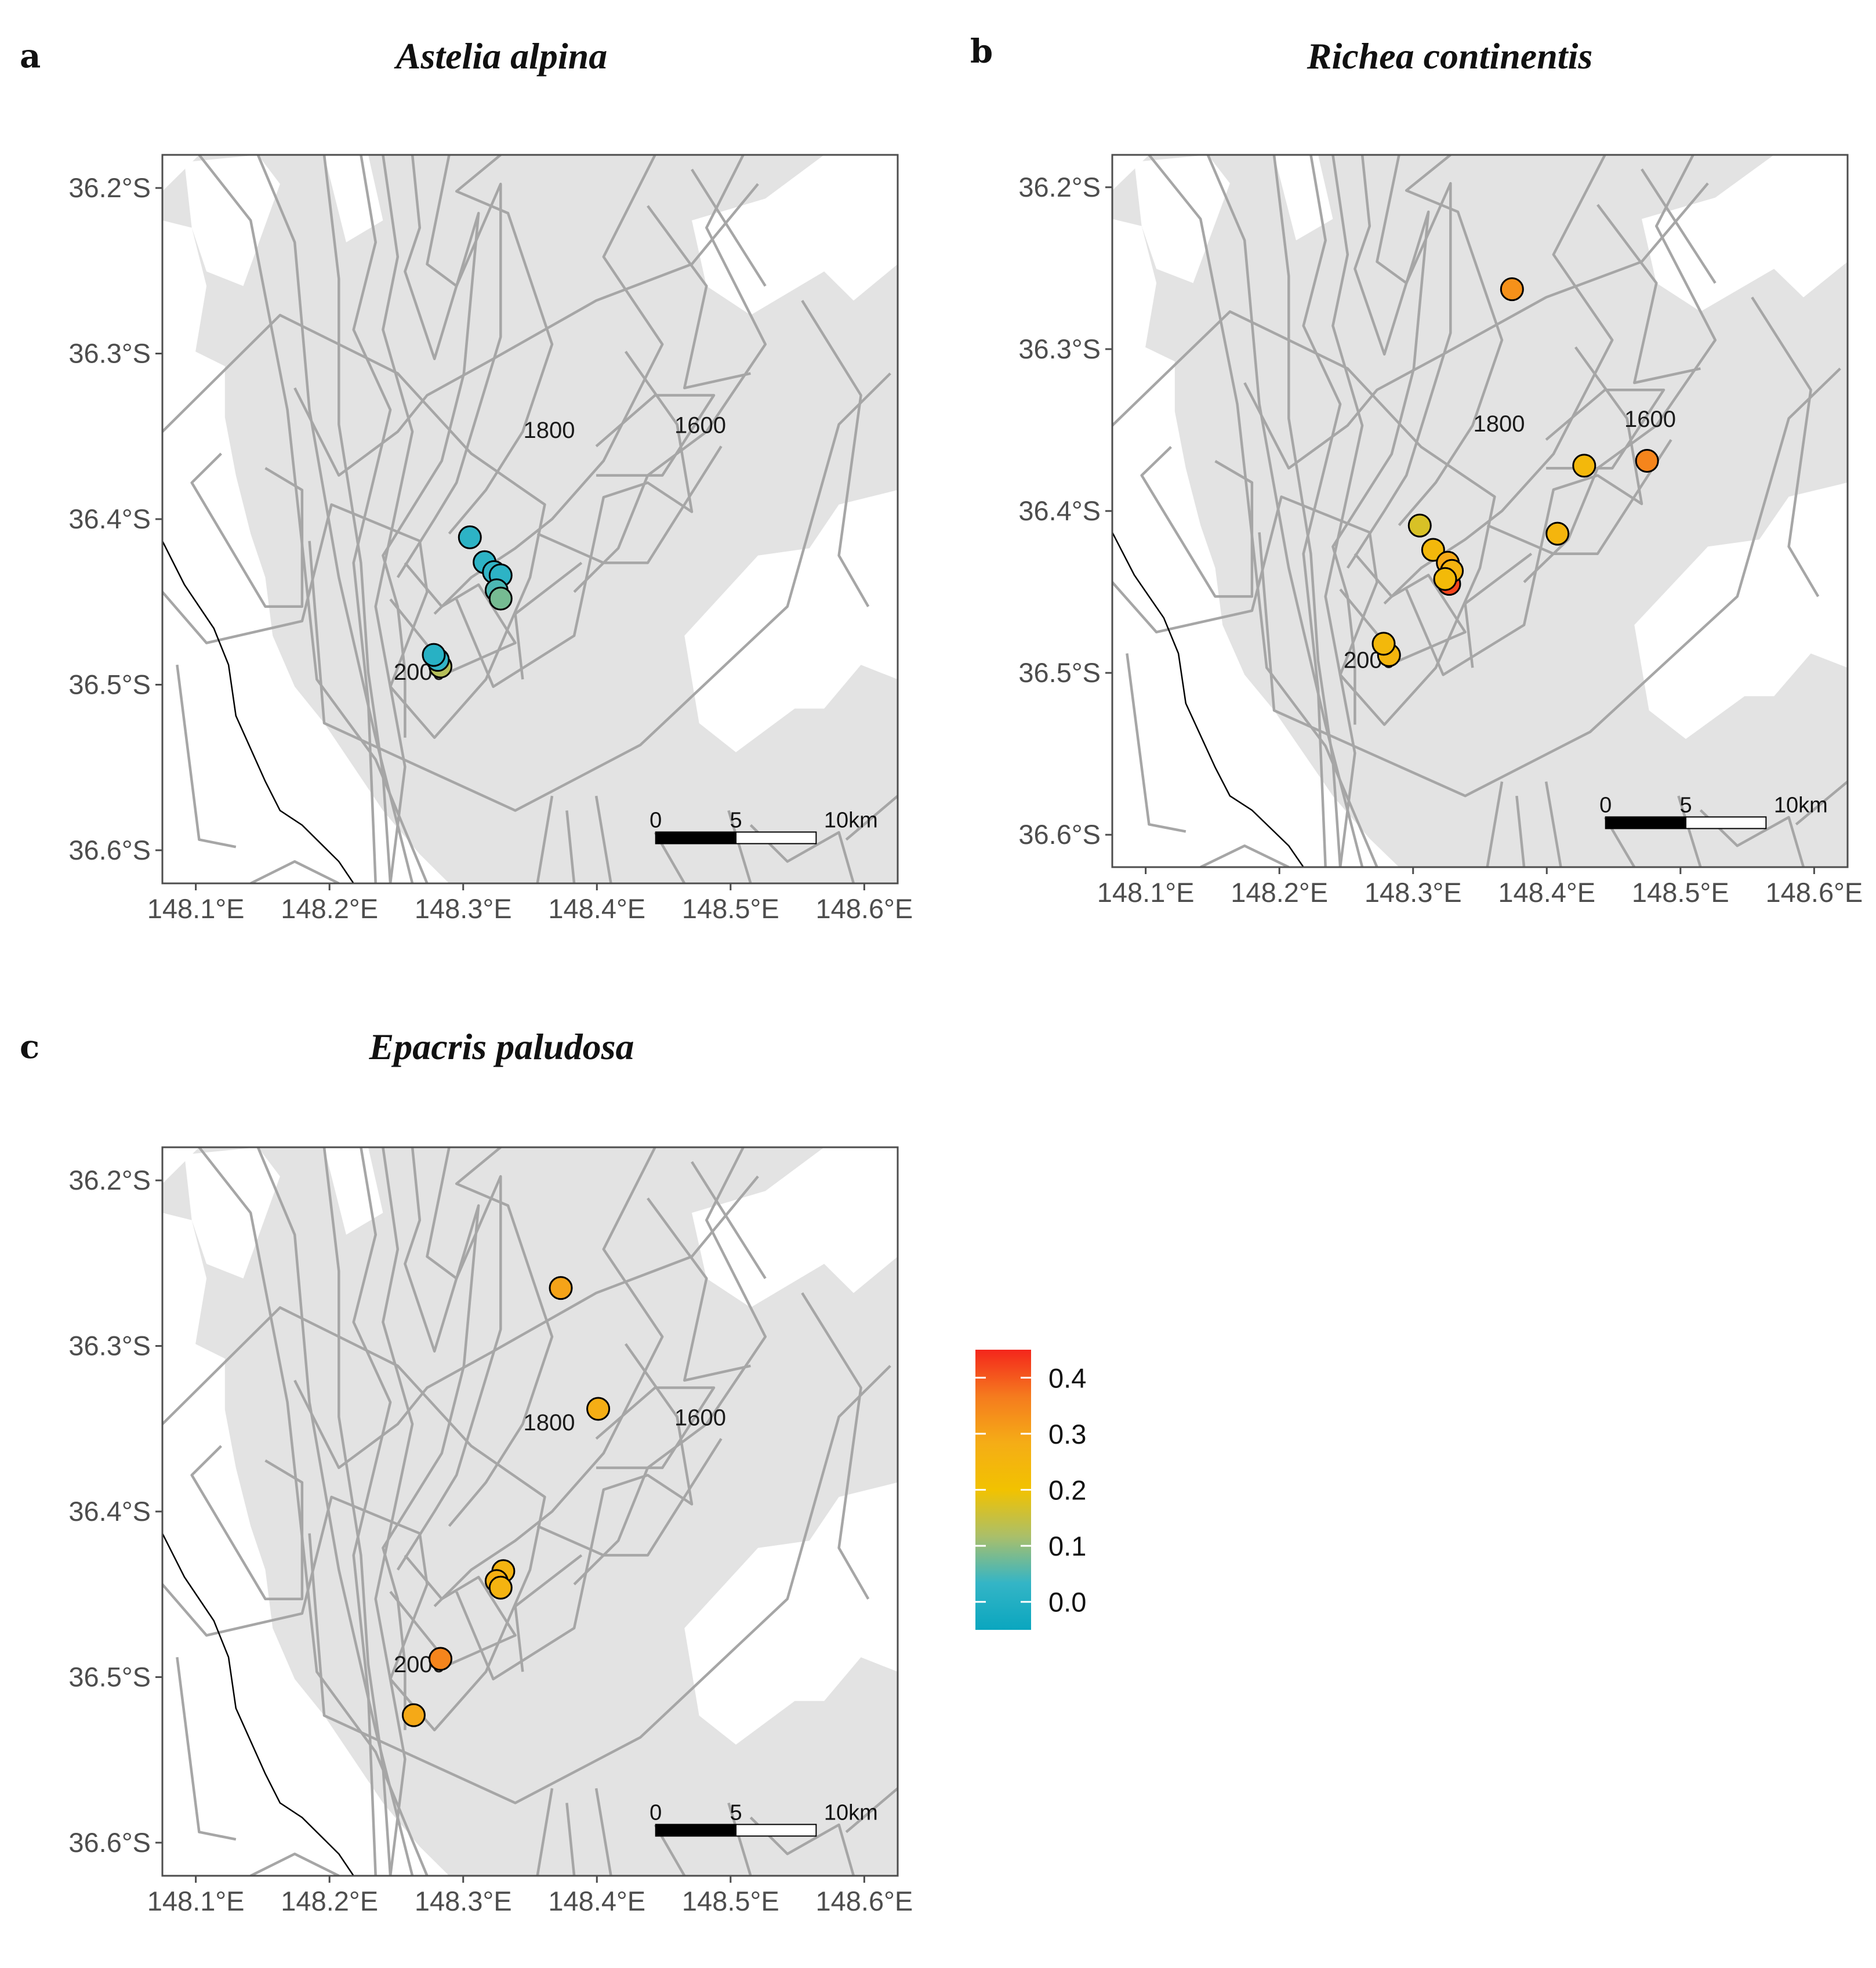 The image size is (1876, 1968). Describe the element at coordinates (1067, 1490) in the screenshot. I see `legend-tick-label: 0.2` at that location.